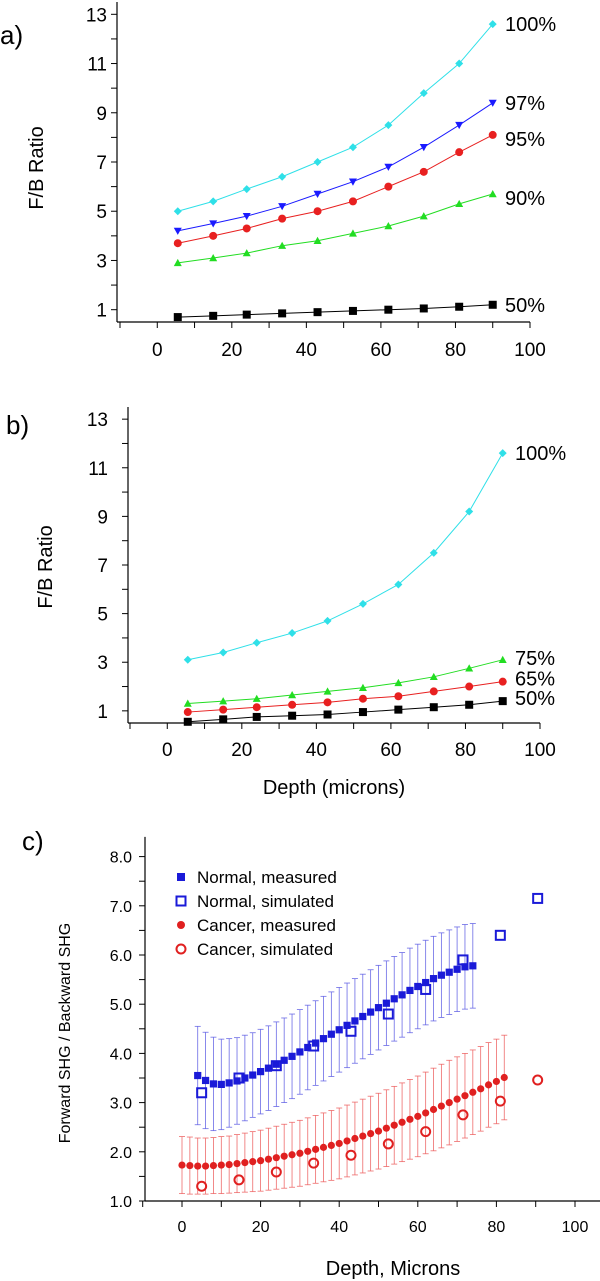  Describe the element at coordinates (525, 199) in the screenshot. I see `series-label: 90%` at that location.